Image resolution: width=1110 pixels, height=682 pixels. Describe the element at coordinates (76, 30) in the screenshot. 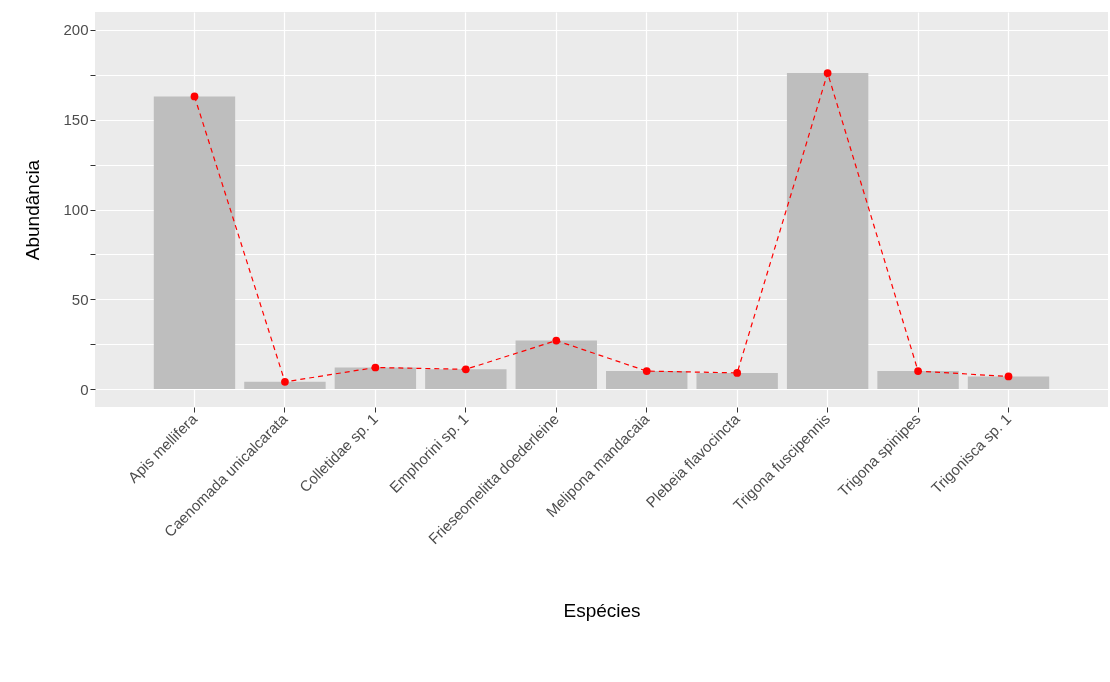

I see `y-tick-label: 200` at that location.